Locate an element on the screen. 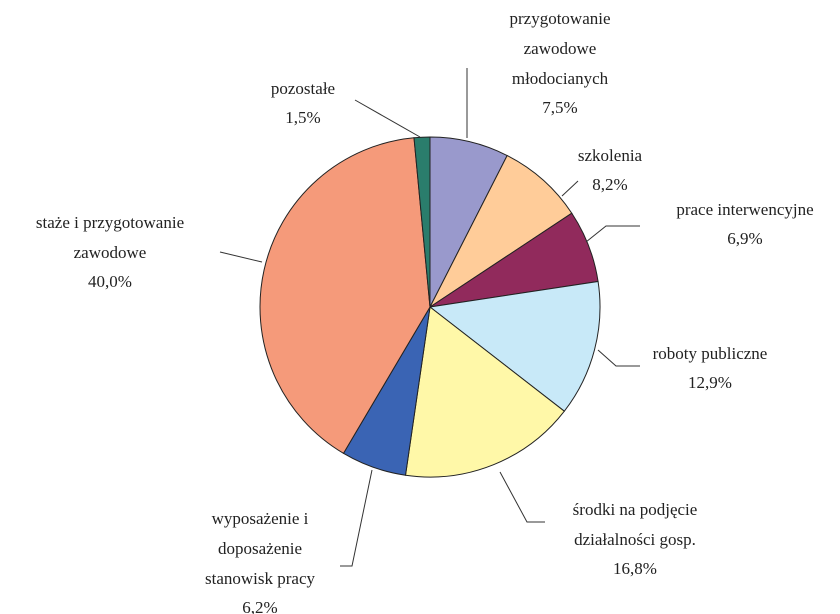  slice-label: przygotowanie is located at coordinates (559, 18).